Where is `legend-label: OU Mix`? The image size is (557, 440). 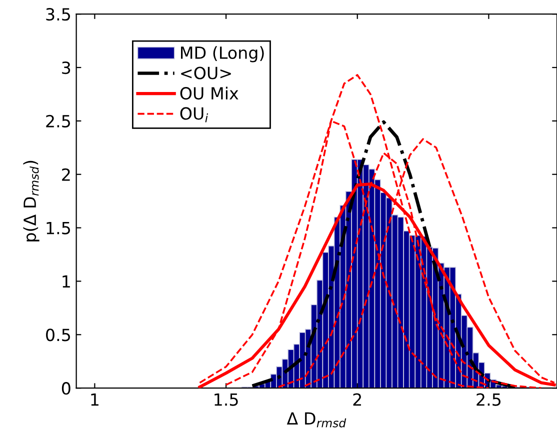 legend-label: OU Mix is located at coordinates (209, 93).